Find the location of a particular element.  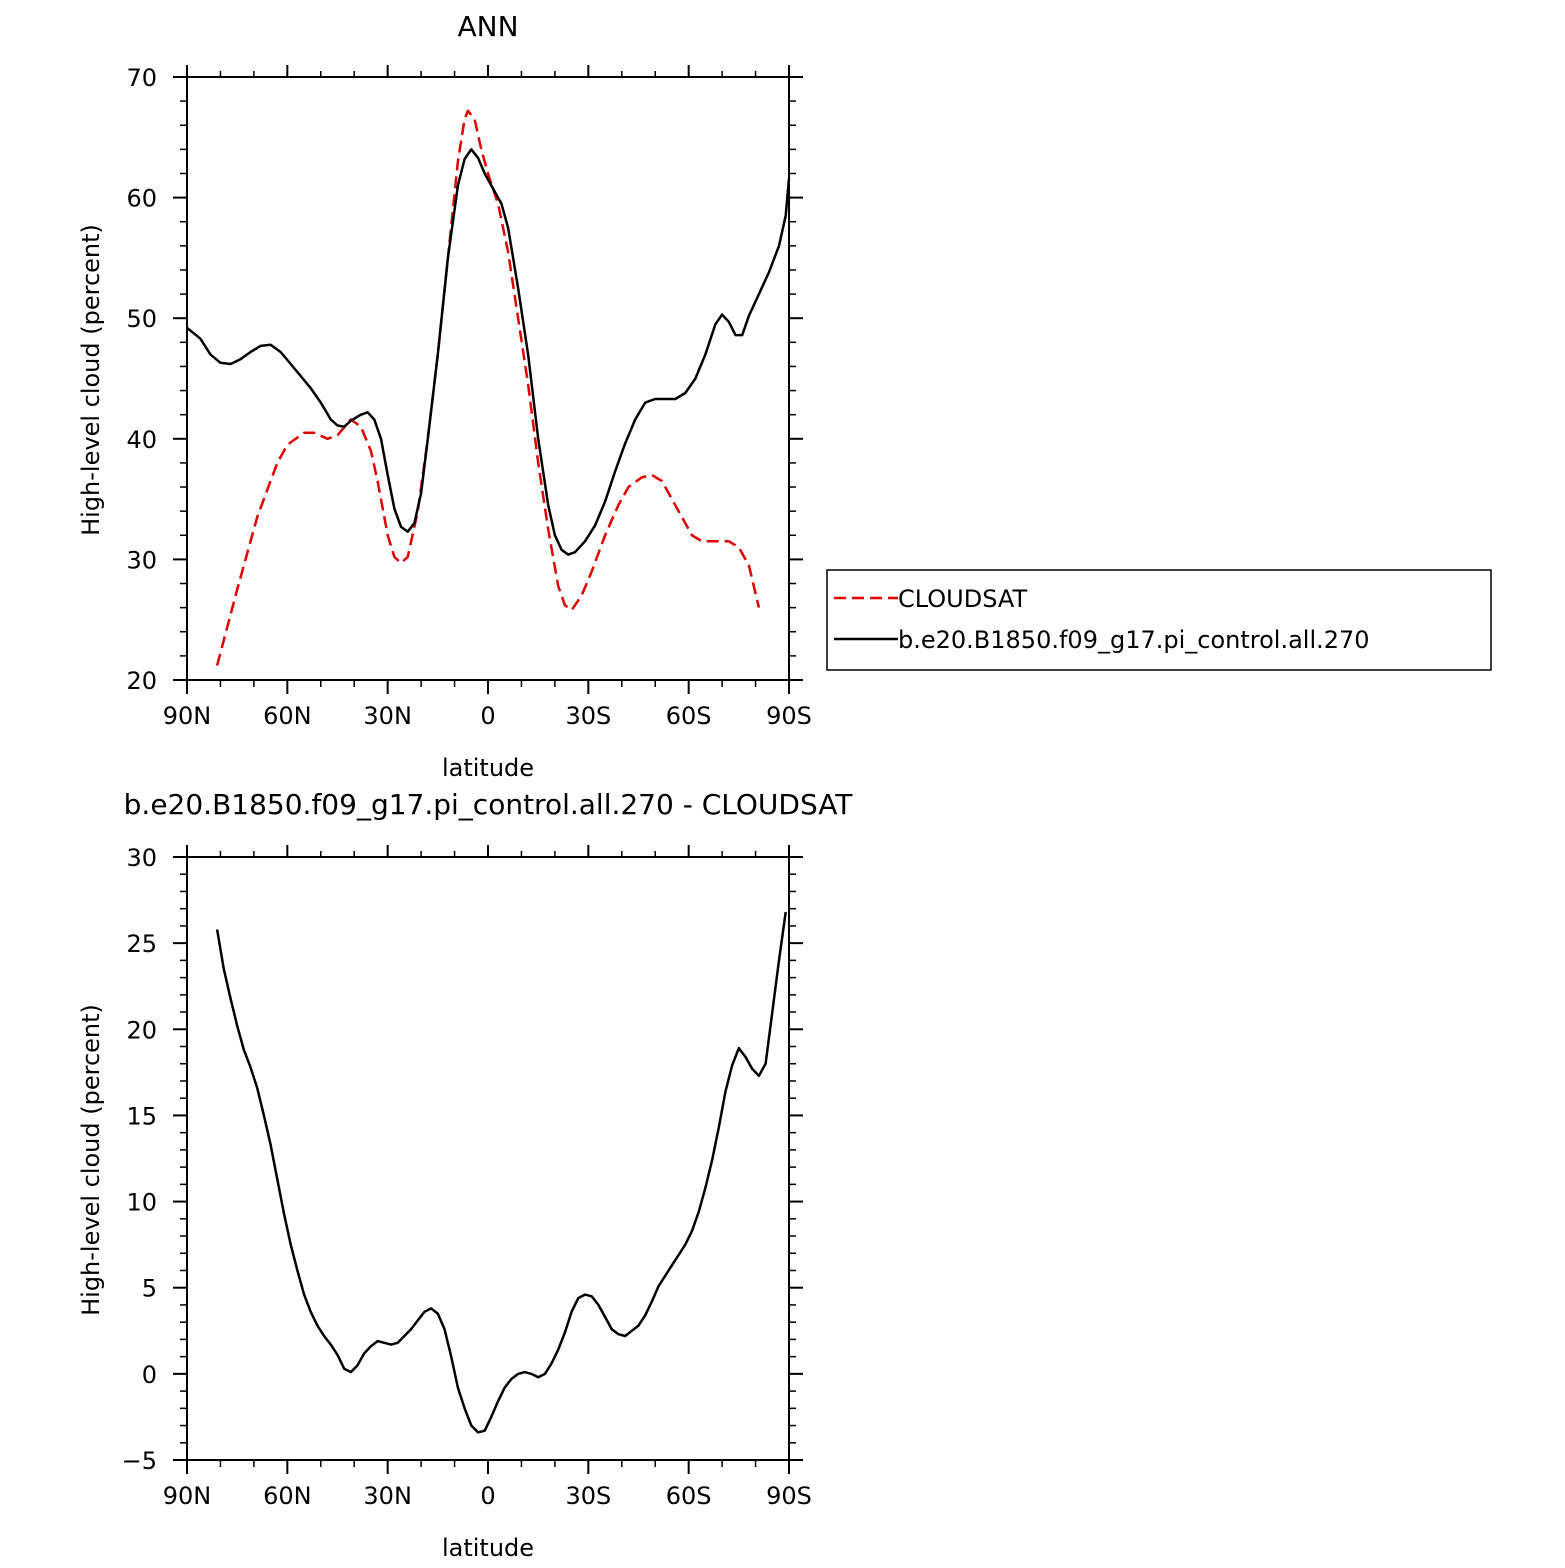

y-tick-label: 70 is located at coordinates (141, 78).